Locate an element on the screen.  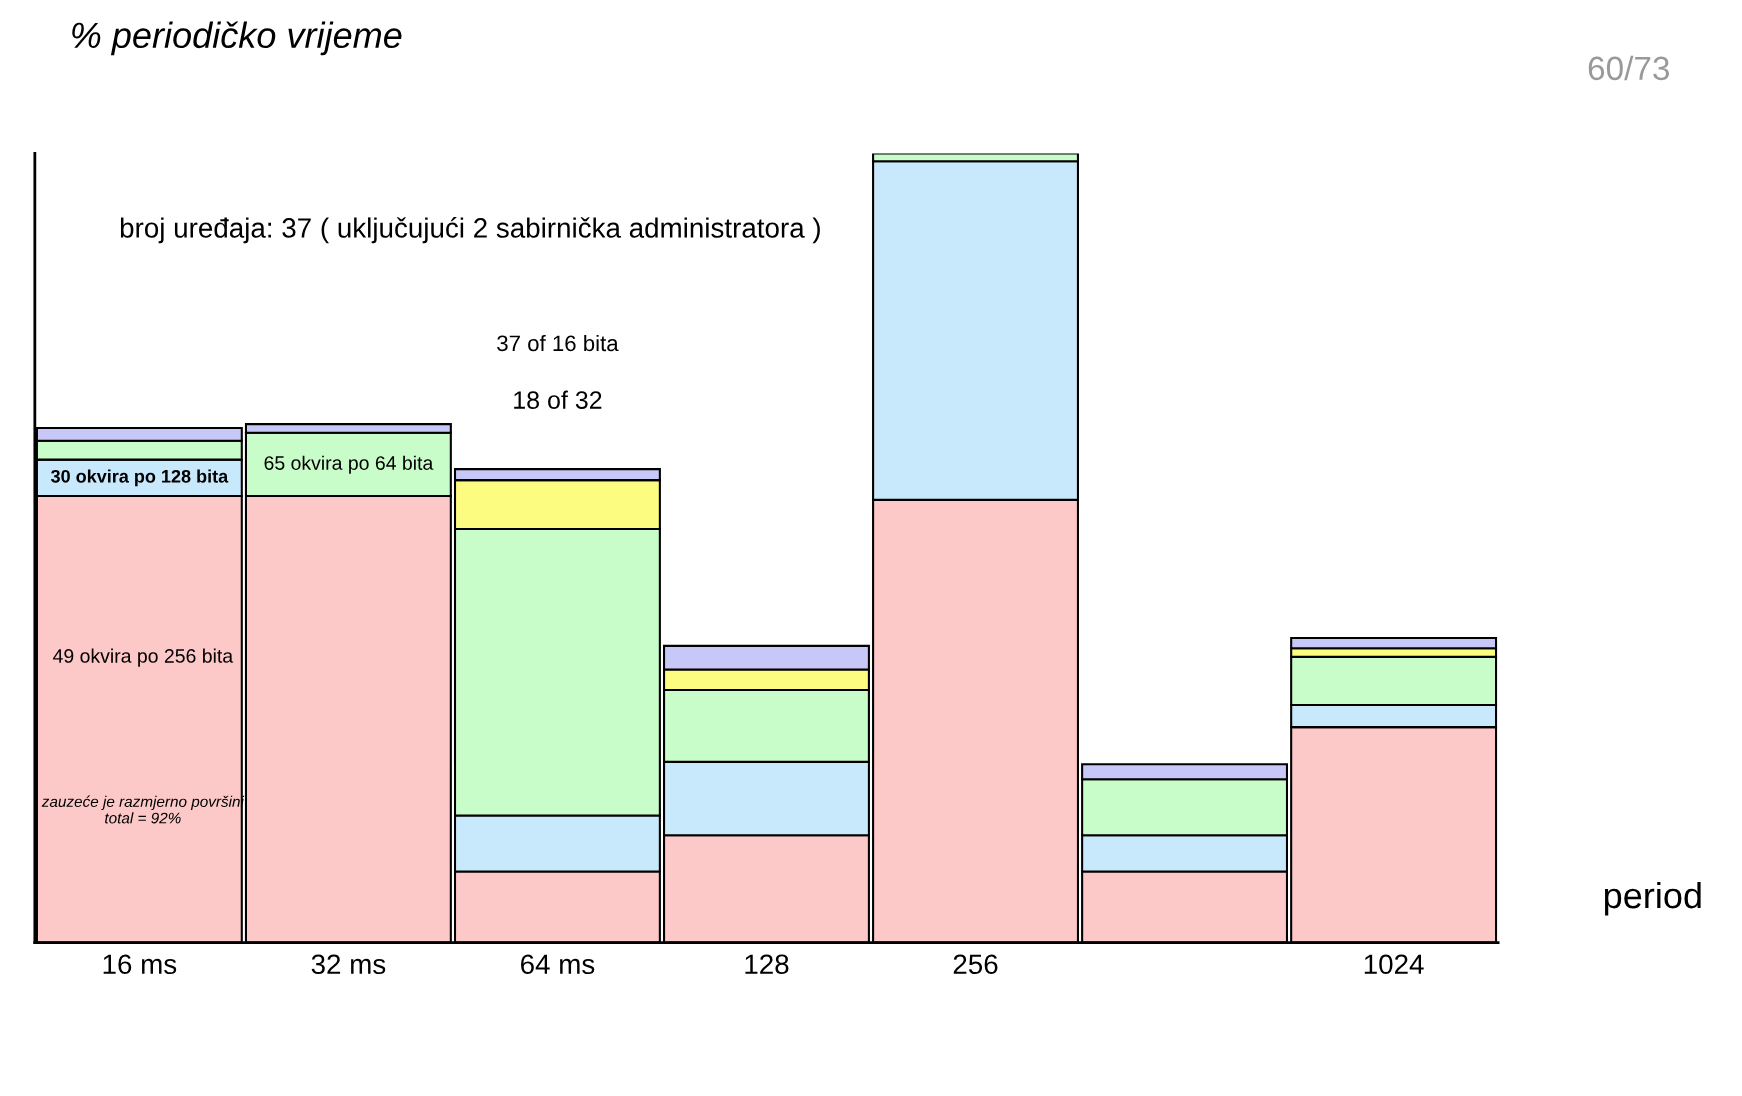
annotation: 37 of 16 bita is located at coordinates (558, 343).